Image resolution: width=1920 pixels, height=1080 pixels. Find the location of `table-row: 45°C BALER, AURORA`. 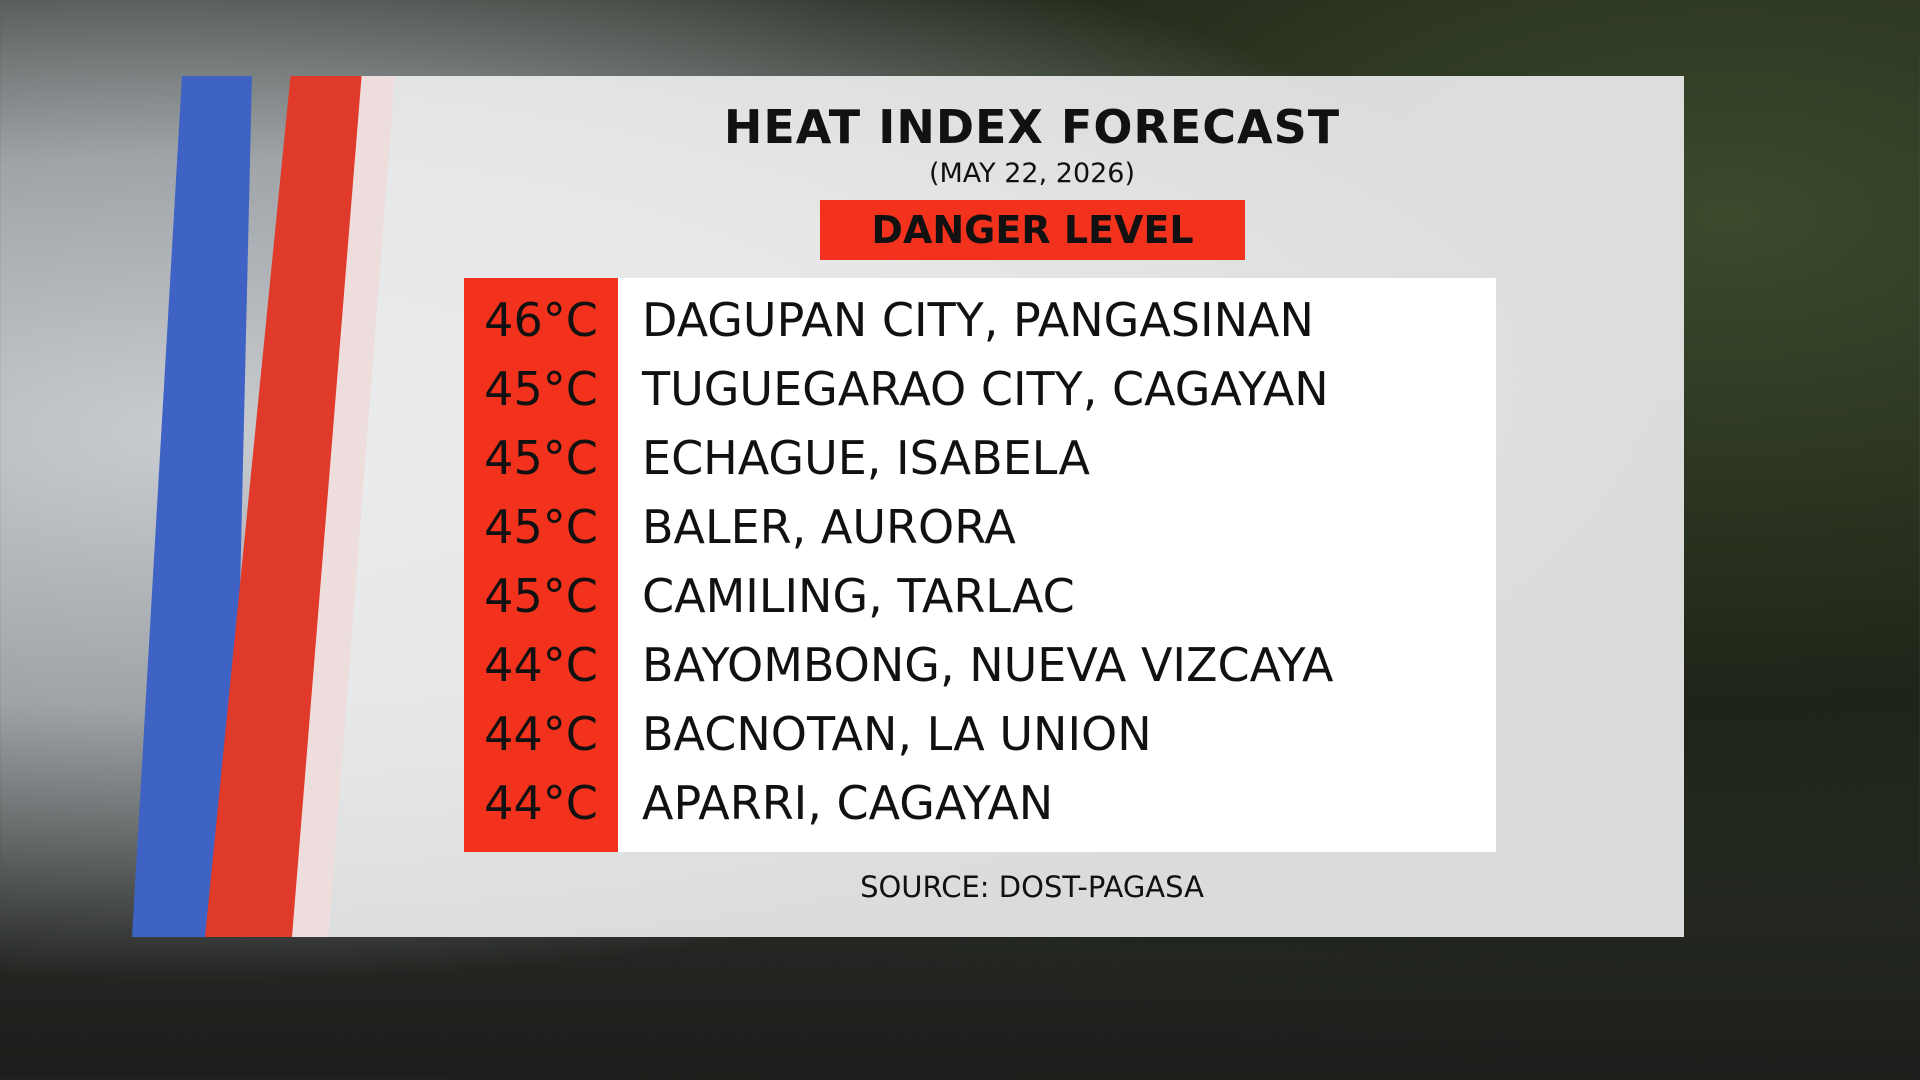

table-row: 45°C BALER, AURORA is located at coordinates (980, 527).